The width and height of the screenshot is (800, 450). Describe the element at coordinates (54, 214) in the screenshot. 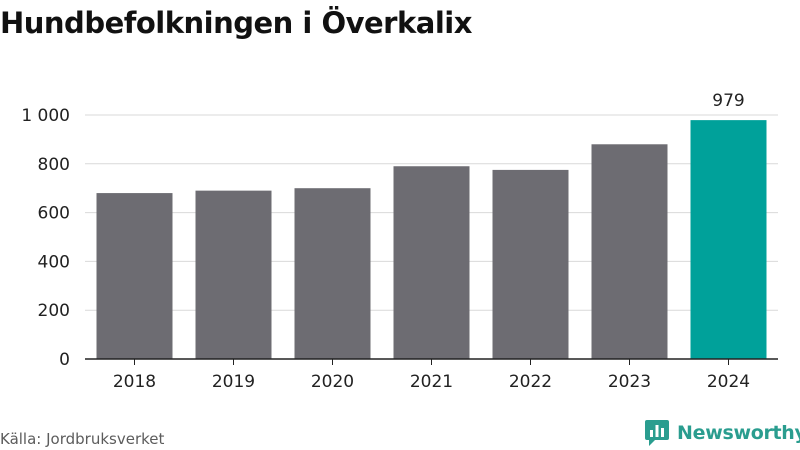

I see `y-tick-label: 600` at that location.